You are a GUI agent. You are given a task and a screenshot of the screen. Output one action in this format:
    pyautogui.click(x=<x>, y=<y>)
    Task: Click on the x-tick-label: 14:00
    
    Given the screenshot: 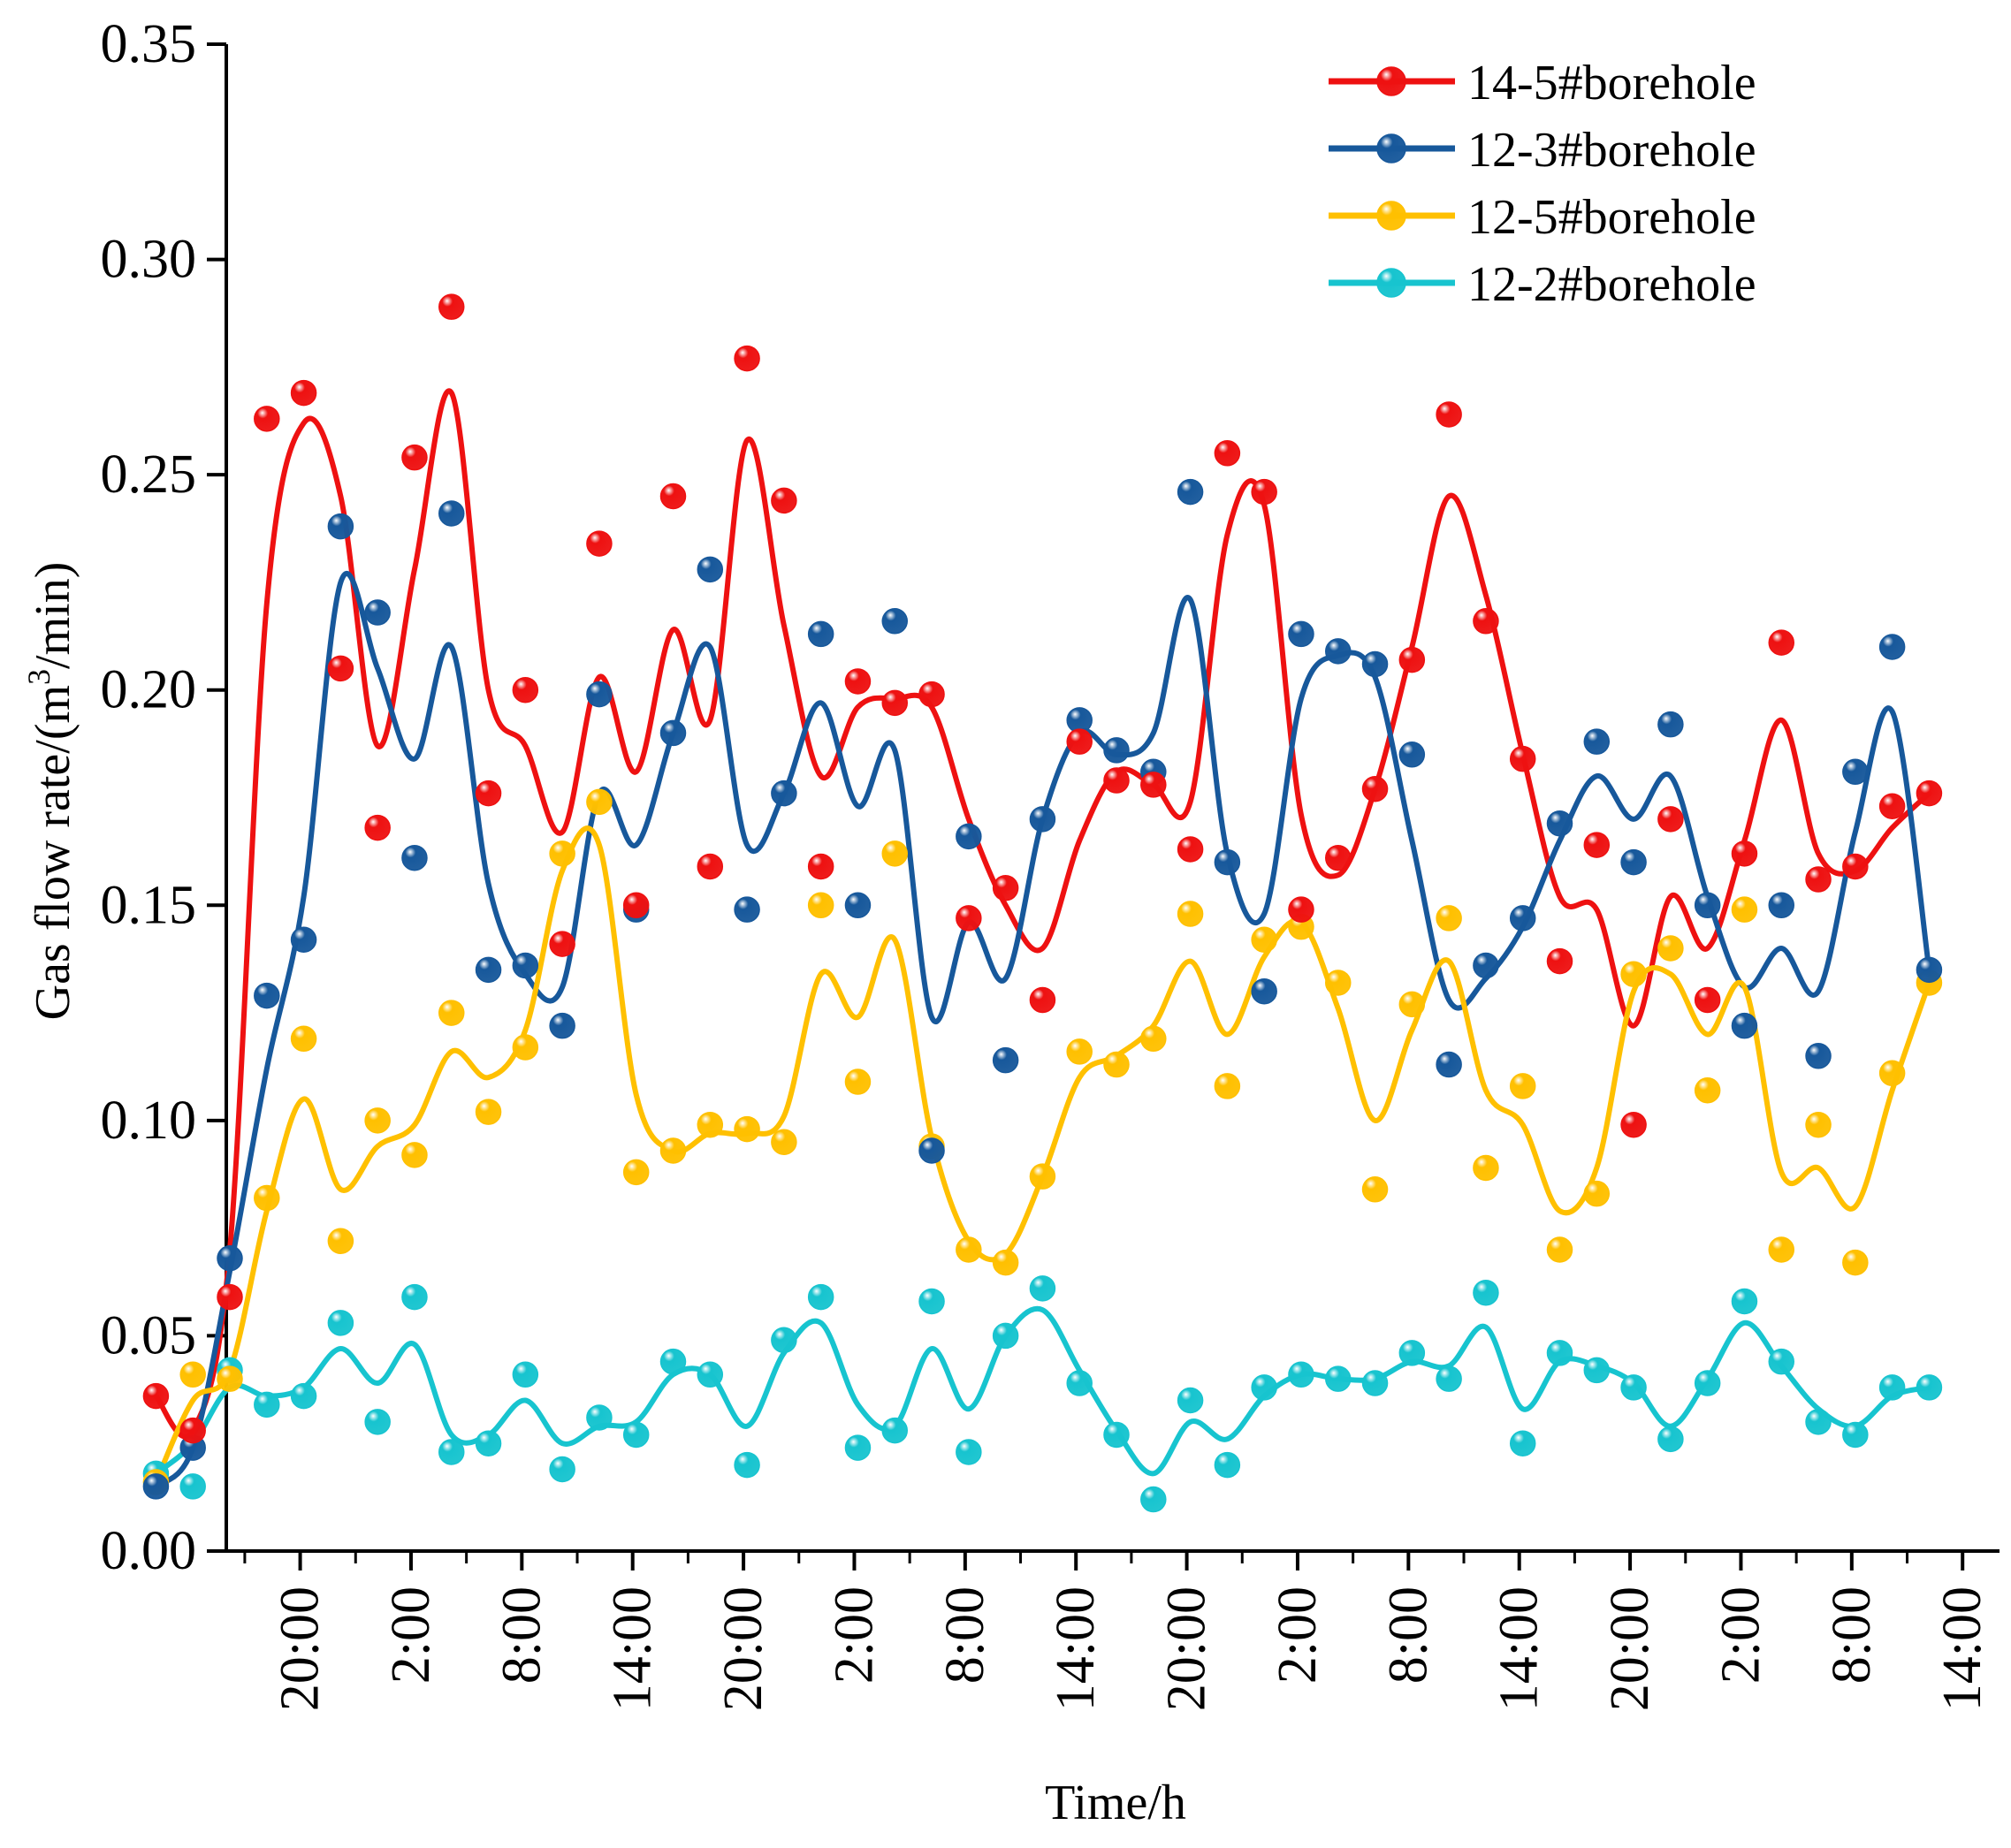 What is the action you would take?
    pyautogui.click(x=633, y=1648)
    